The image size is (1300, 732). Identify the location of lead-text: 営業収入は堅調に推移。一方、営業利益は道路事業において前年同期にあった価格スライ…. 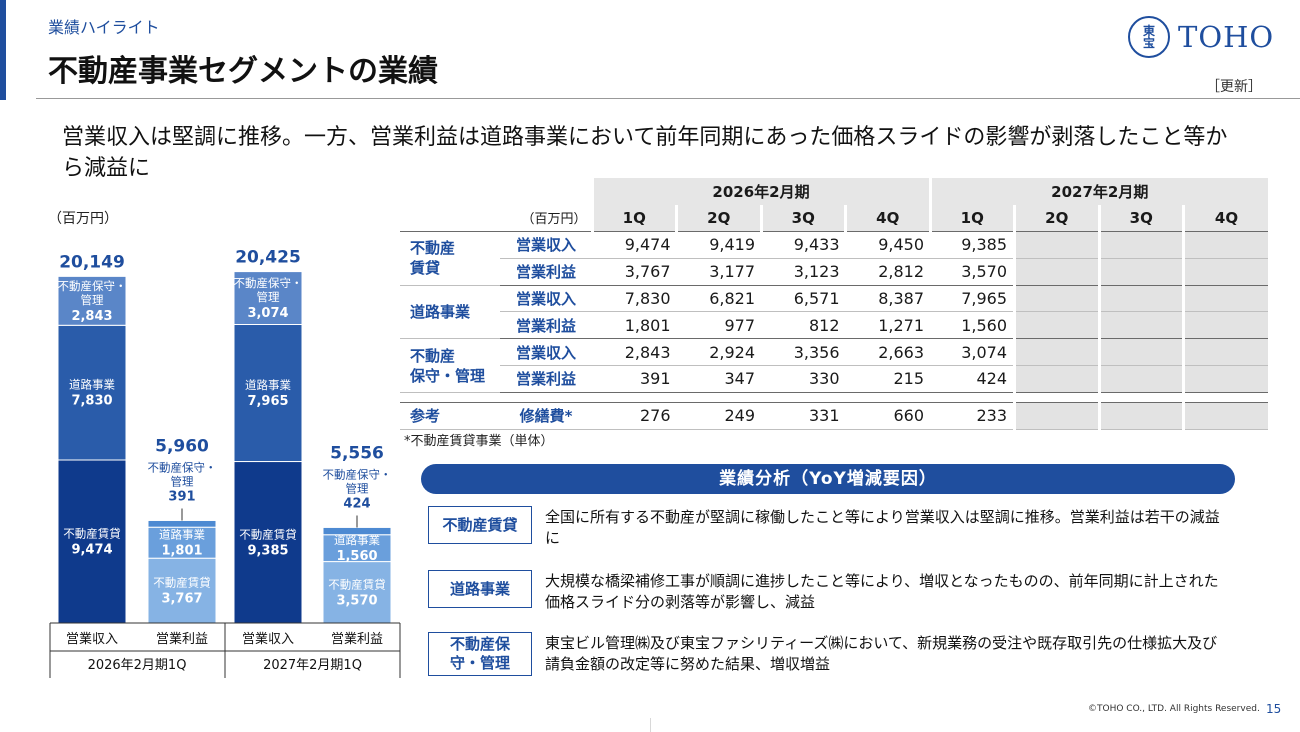
(645, 153).